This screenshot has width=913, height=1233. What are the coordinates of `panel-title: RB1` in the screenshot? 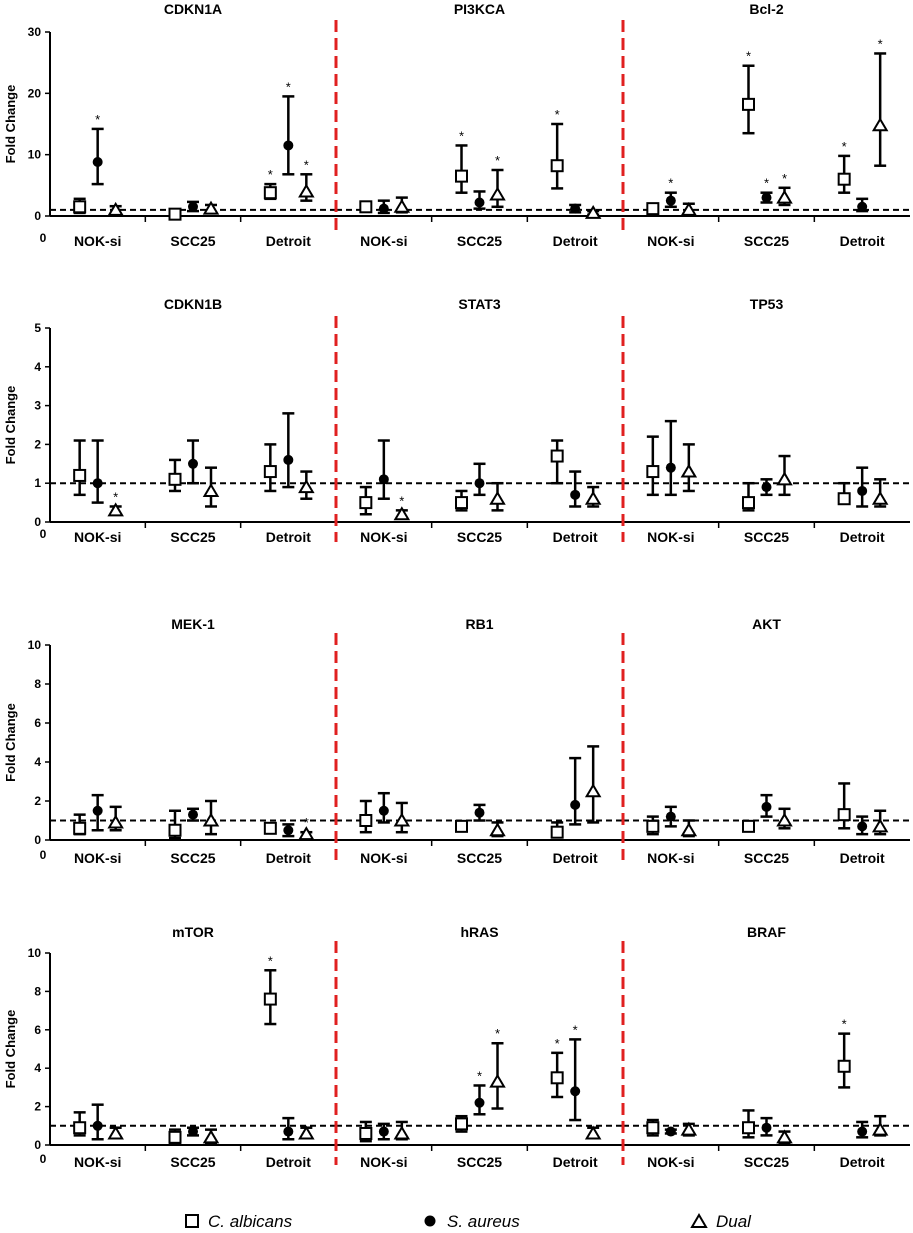 It's located at (479, 624).